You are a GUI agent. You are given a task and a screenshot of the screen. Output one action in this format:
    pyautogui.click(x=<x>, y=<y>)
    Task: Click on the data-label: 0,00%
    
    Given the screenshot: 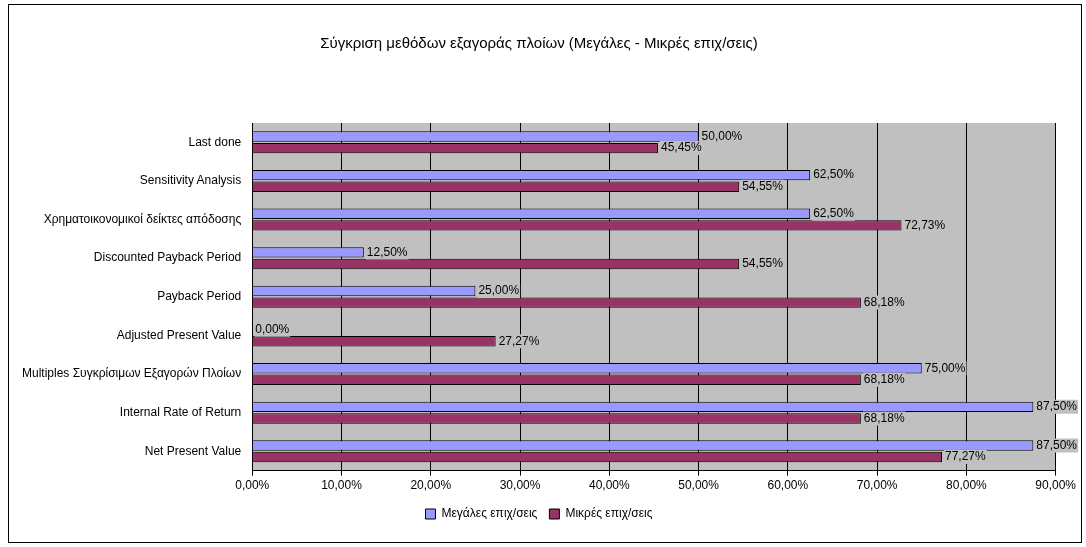 What is the action you would take?
    pyautogui.click(x=272, y=328)
    